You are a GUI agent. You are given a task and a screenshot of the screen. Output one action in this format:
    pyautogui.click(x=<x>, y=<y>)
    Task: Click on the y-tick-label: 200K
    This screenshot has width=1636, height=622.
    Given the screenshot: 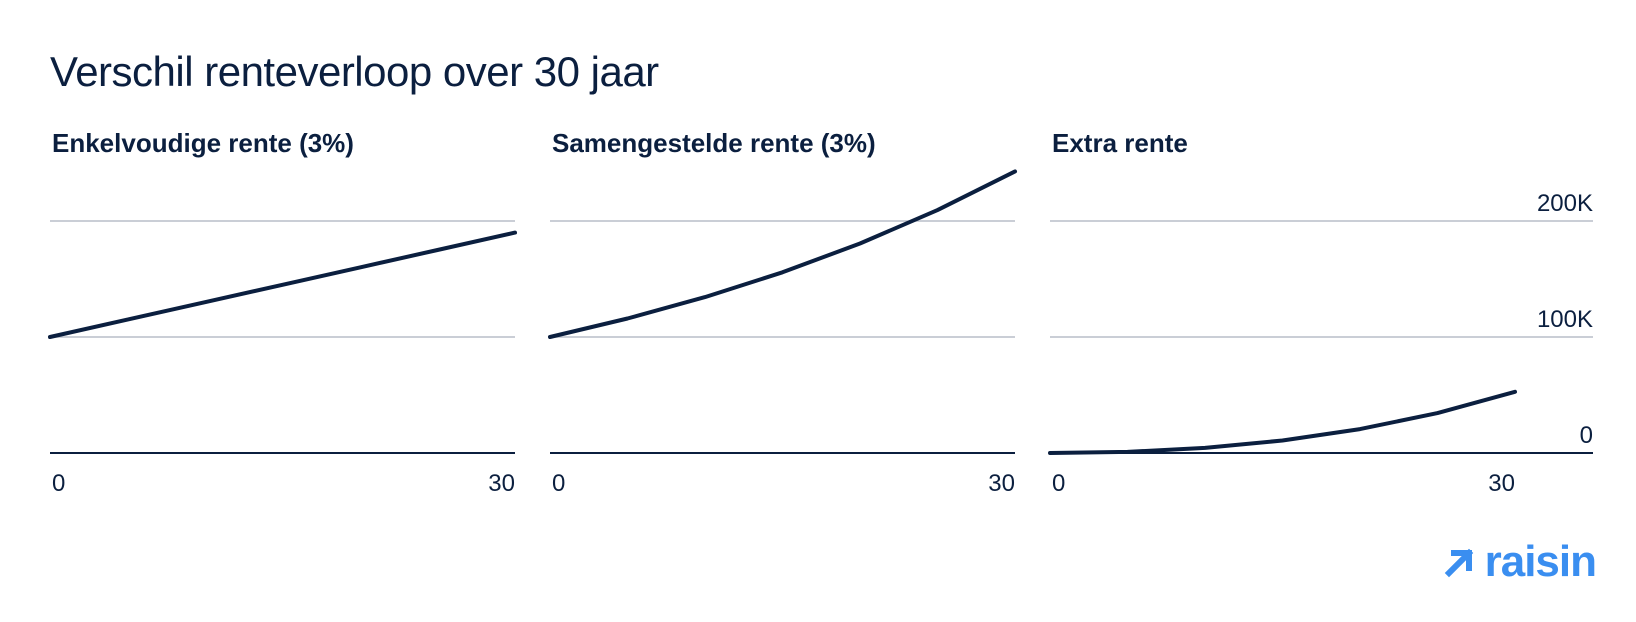 What is the action you would take?
    pyautogui.click(x=1565, y=203)
    